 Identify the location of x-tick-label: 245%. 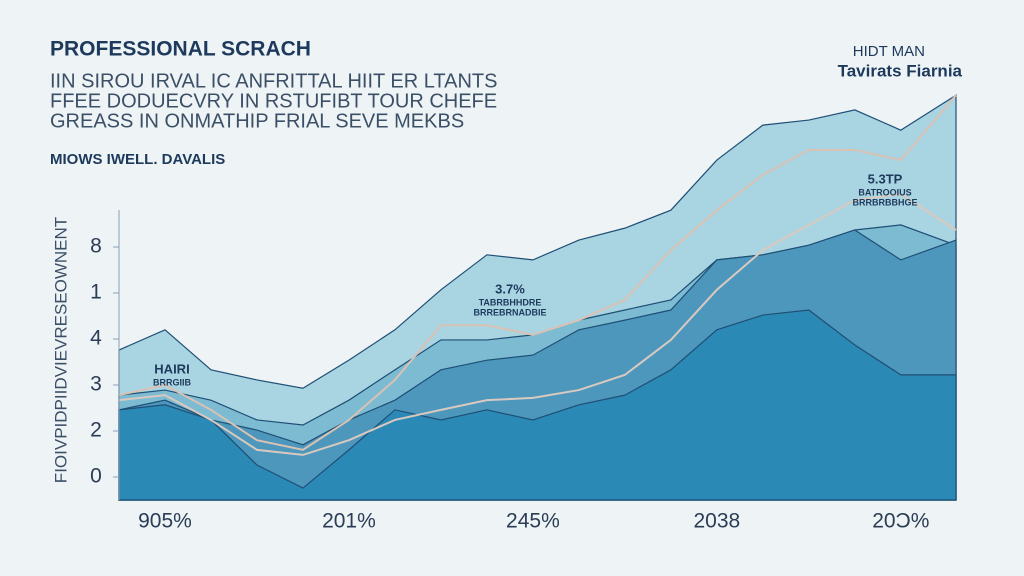
(533, 521).